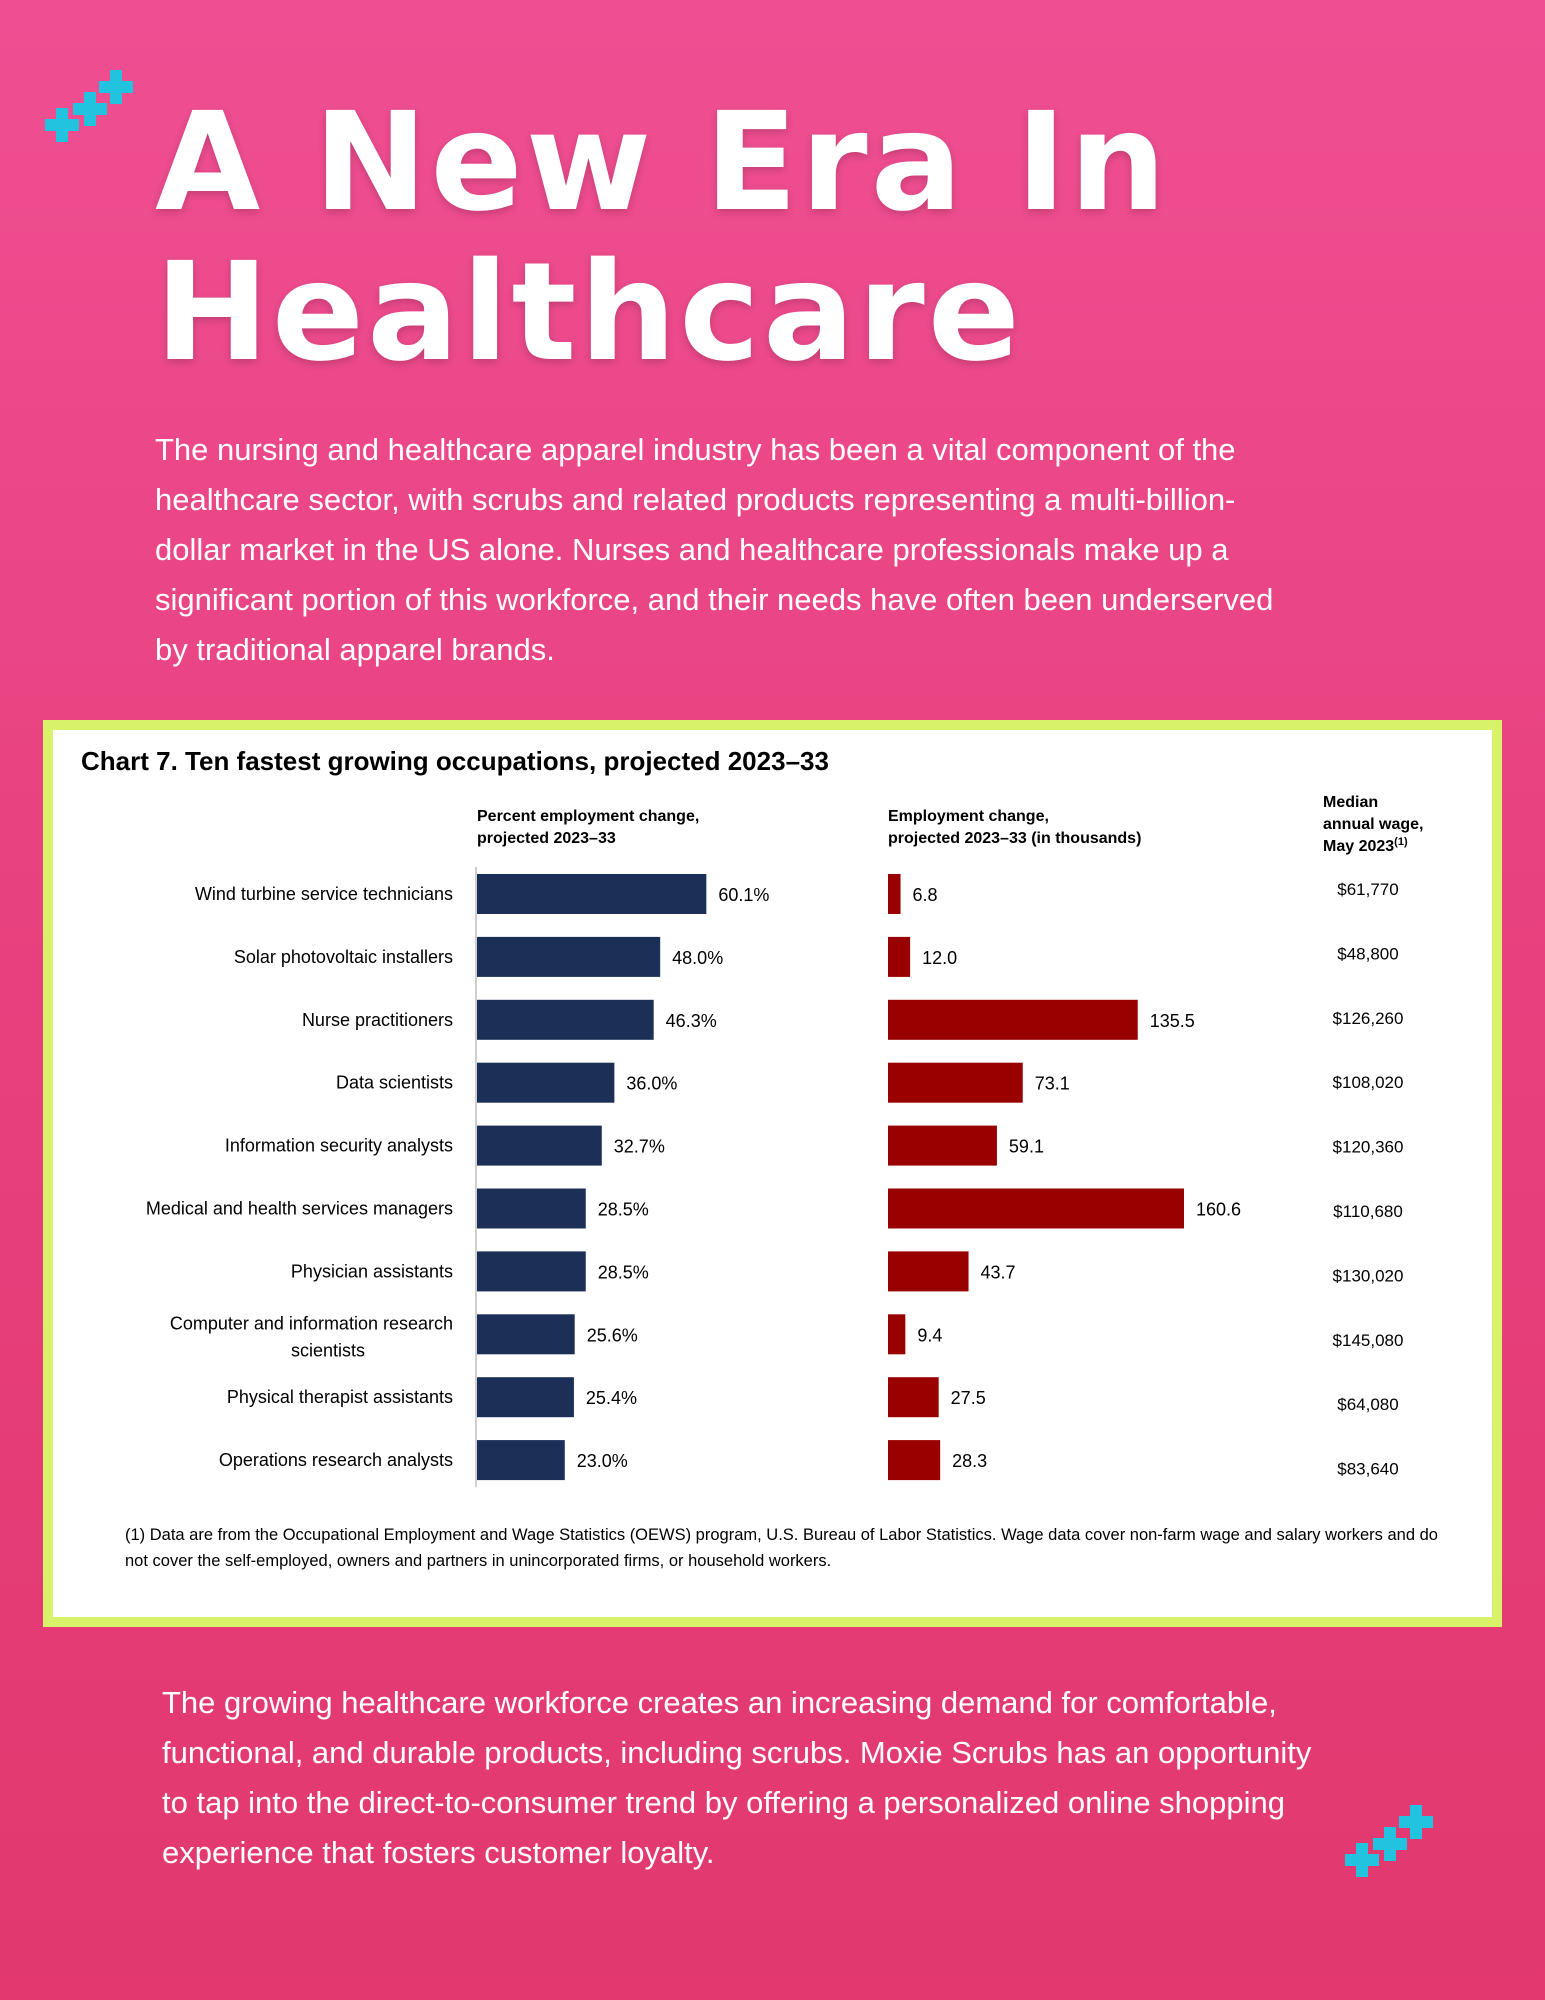 This screenshot has height=2000, width=1545. Describe the element at coordinates (1367, 1469) in the screenshot. I see `median-wage-value: $83,640` at that location.